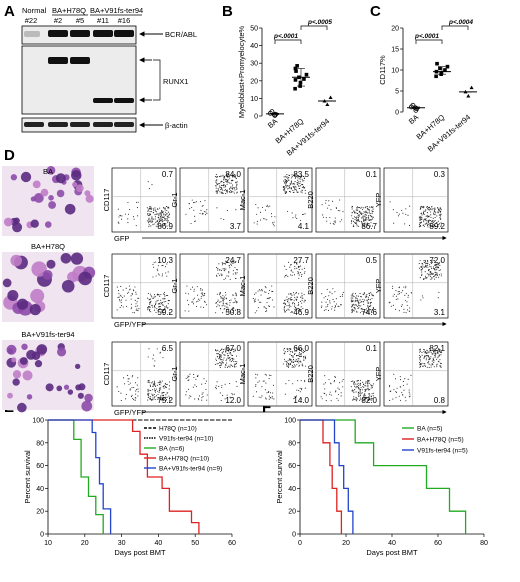 This screenshot has width=520, height=582. What do you see at coordinates (227, 11) in the screenshot?
I see `panel-label-b: B` at bounding box center [227, 11].